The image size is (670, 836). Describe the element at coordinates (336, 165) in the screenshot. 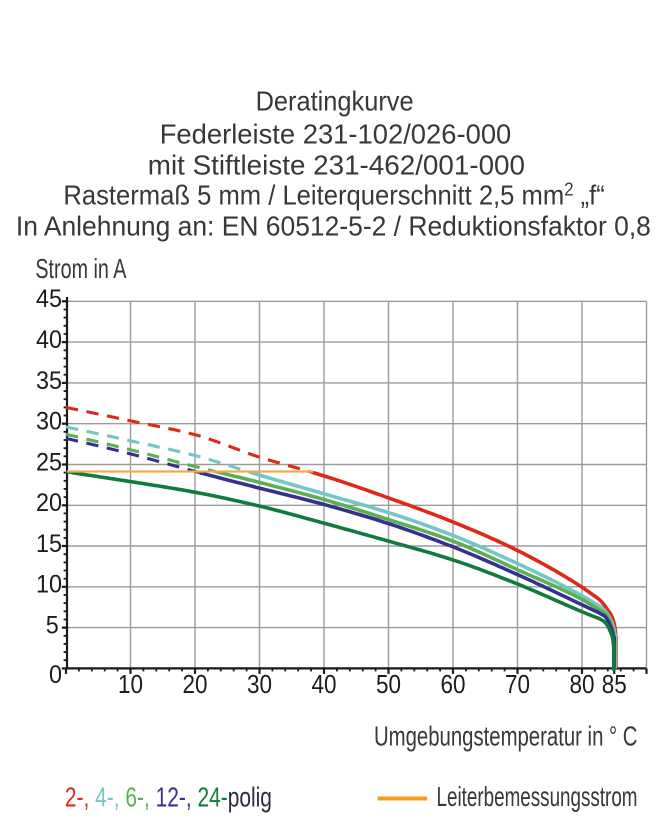

I see `svg-text:mit Stiftleiste 231-462/001-00: mit Stiftleiste 231-462/001-000` at that location.